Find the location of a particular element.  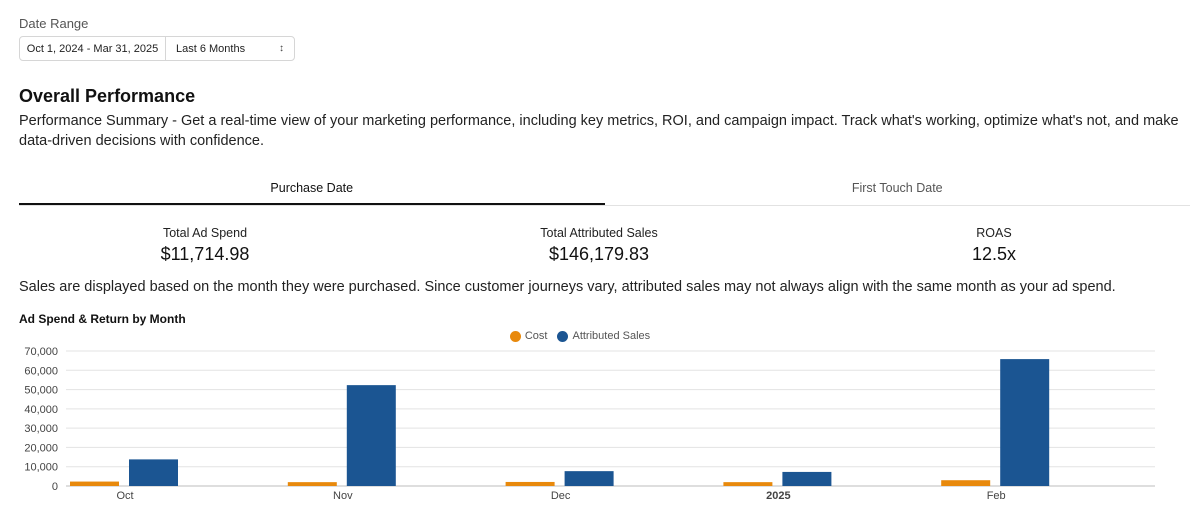

x-tick-label: Oct is located at coordinates (124, 496).